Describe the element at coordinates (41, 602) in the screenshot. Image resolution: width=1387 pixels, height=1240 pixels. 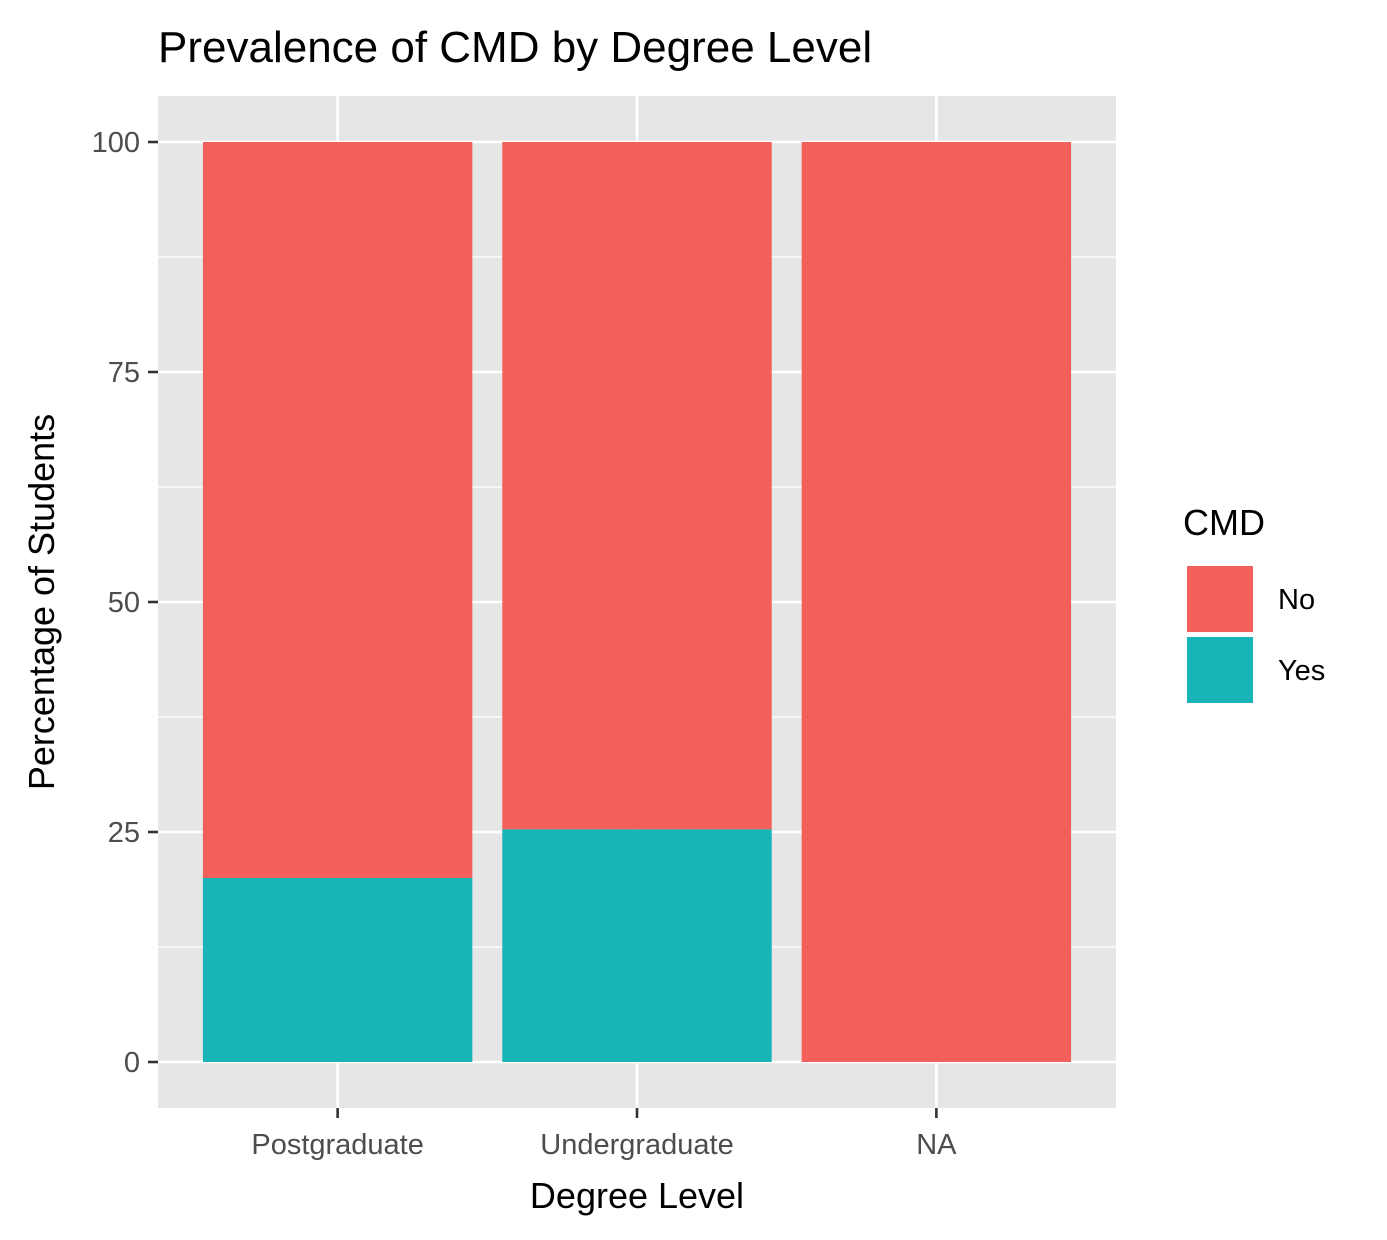
I see `y-axis-title: Percentage of Students` at that location.